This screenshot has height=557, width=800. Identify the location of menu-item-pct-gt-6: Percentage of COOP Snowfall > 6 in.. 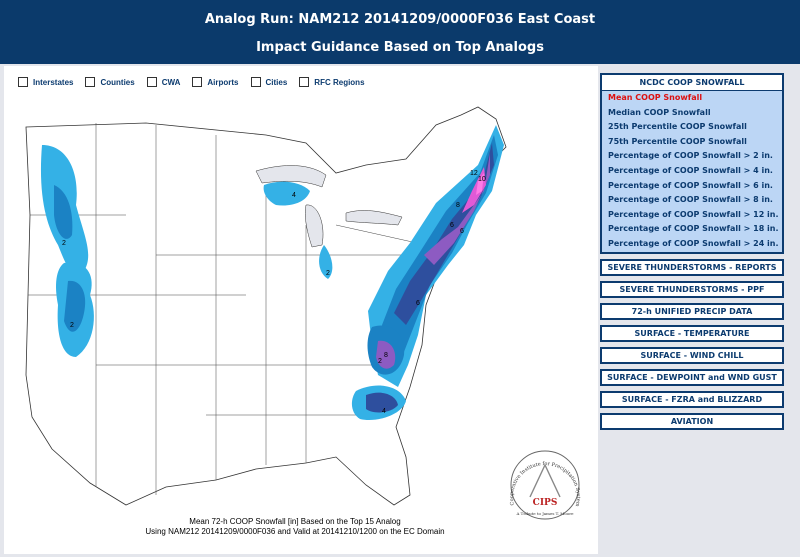
(690, 185).